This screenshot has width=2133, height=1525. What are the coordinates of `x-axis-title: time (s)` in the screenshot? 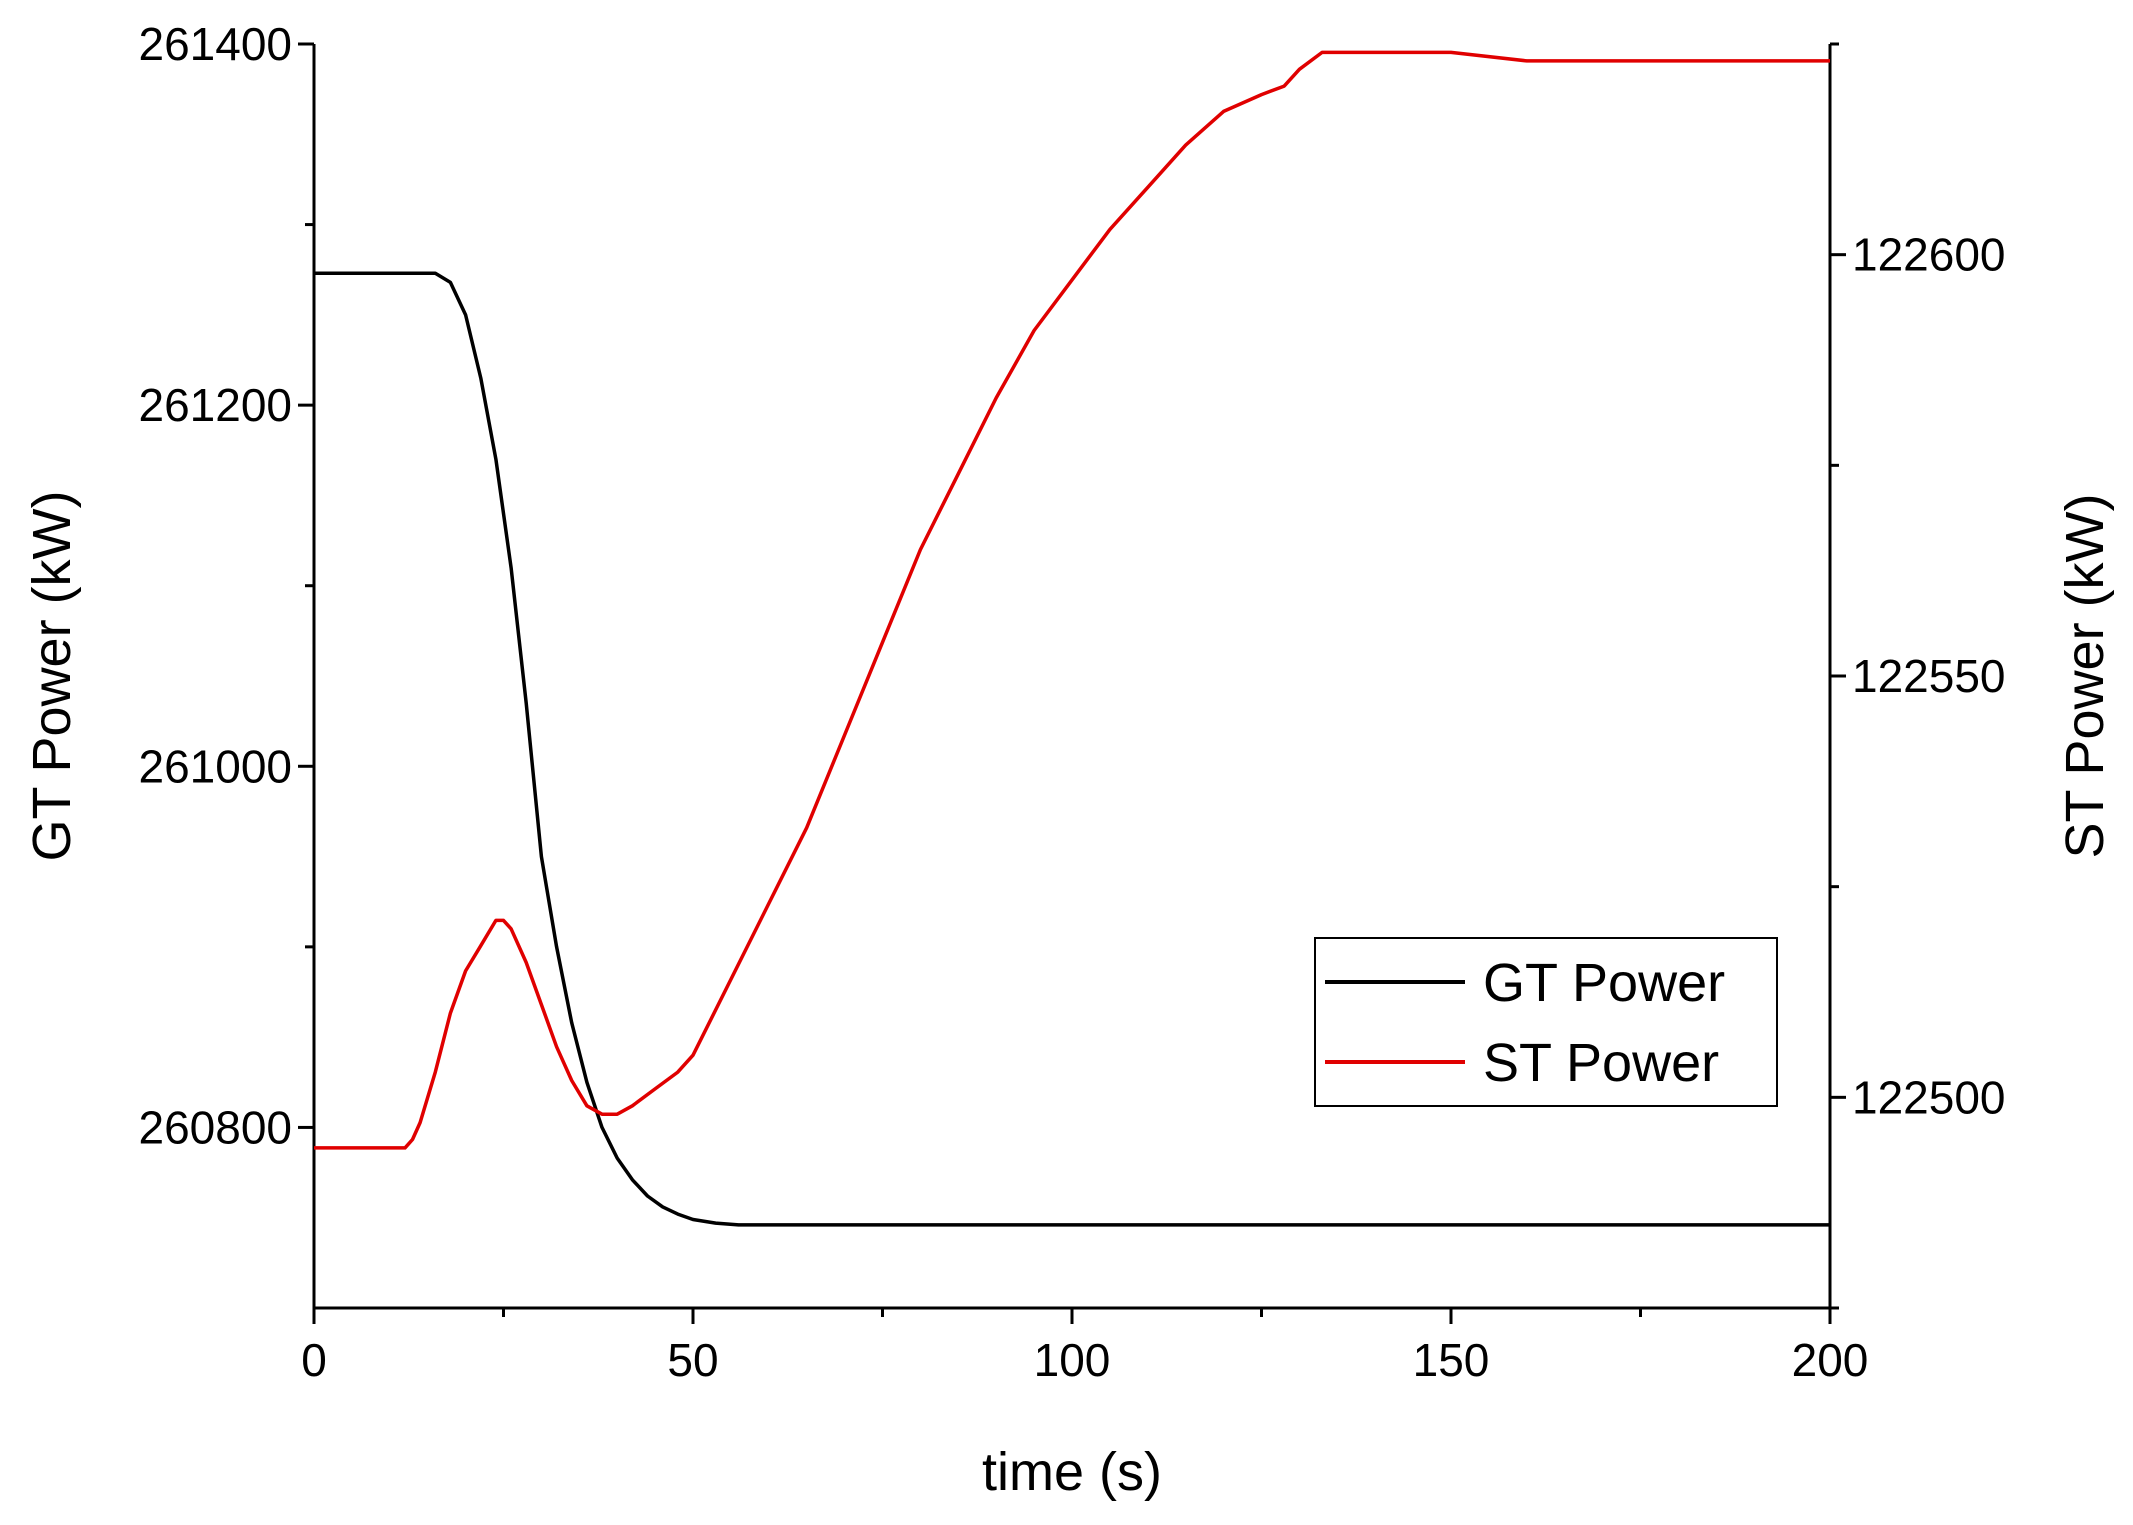 It's located at (1072, 1472).